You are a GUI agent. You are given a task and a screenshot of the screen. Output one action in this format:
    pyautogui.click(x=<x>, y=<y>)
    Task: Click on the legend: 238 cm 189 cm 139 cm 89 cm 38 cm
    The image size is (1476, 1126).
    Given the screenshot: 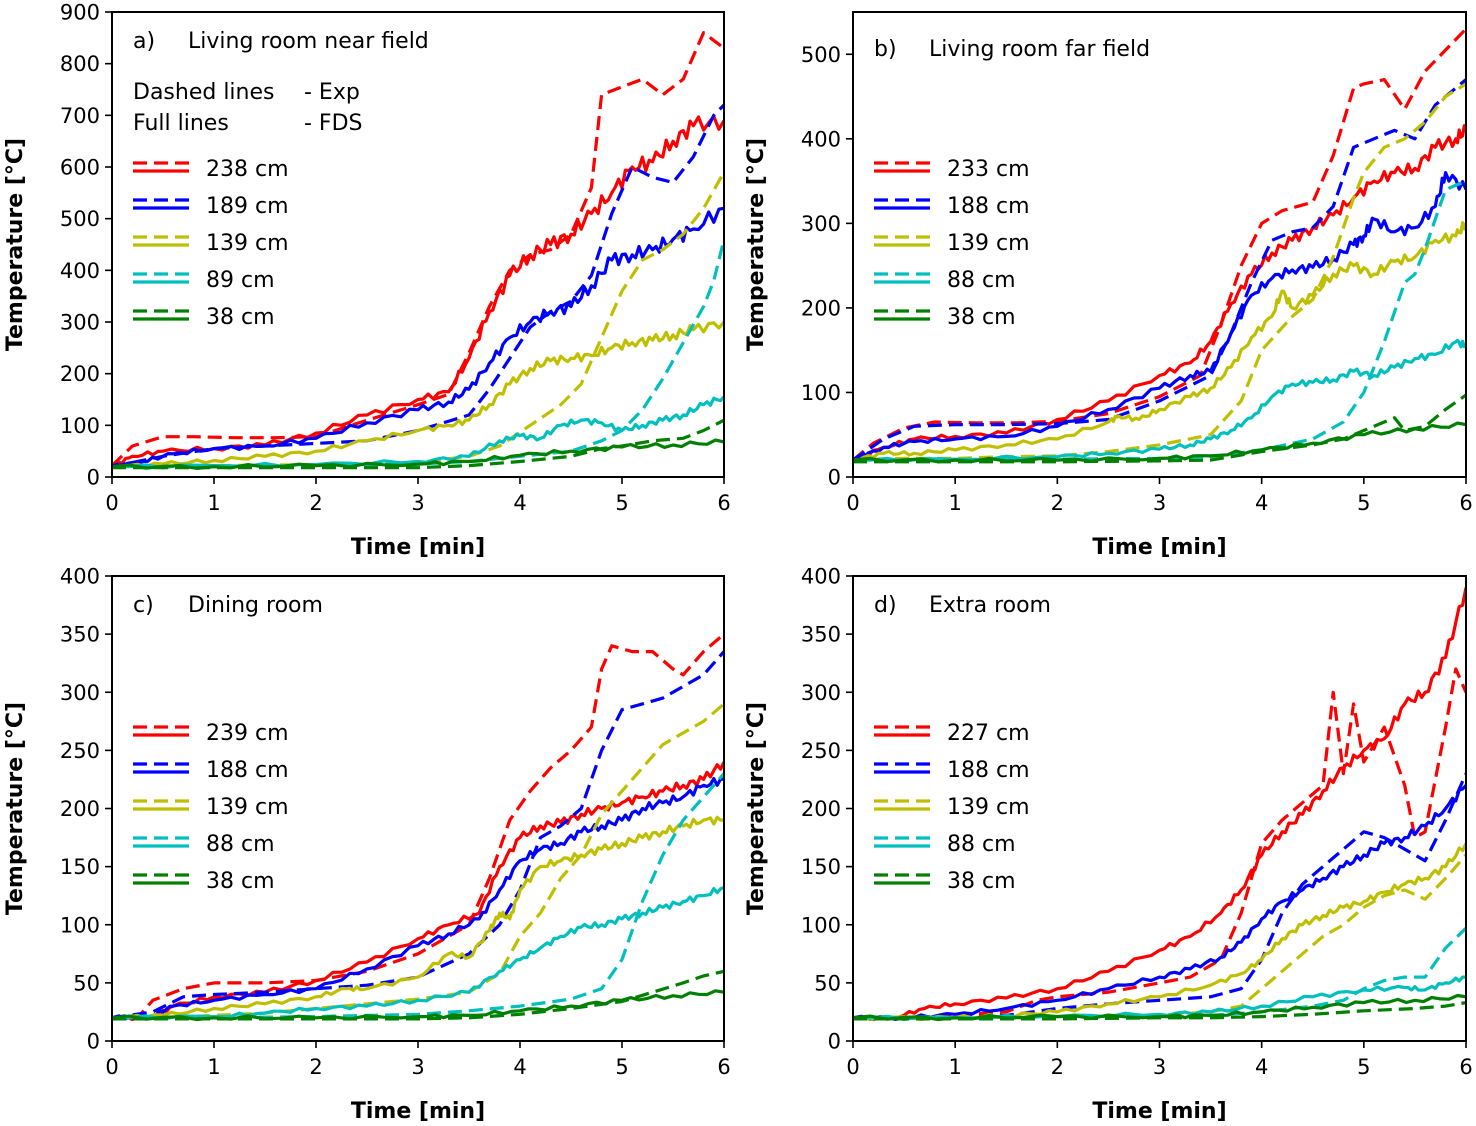 What is the action you would take?
    pyautogui.click(x=211, y=243)
    